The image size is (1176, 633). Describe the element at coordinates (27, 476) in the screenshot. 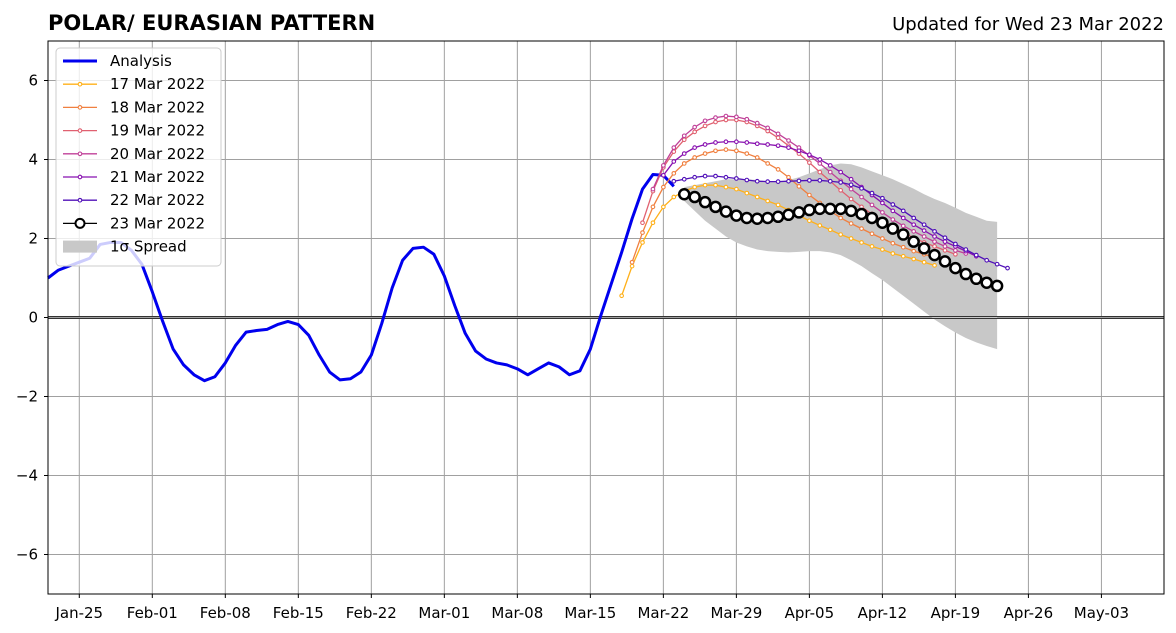

I see `y-tick-label: −4` at that location.